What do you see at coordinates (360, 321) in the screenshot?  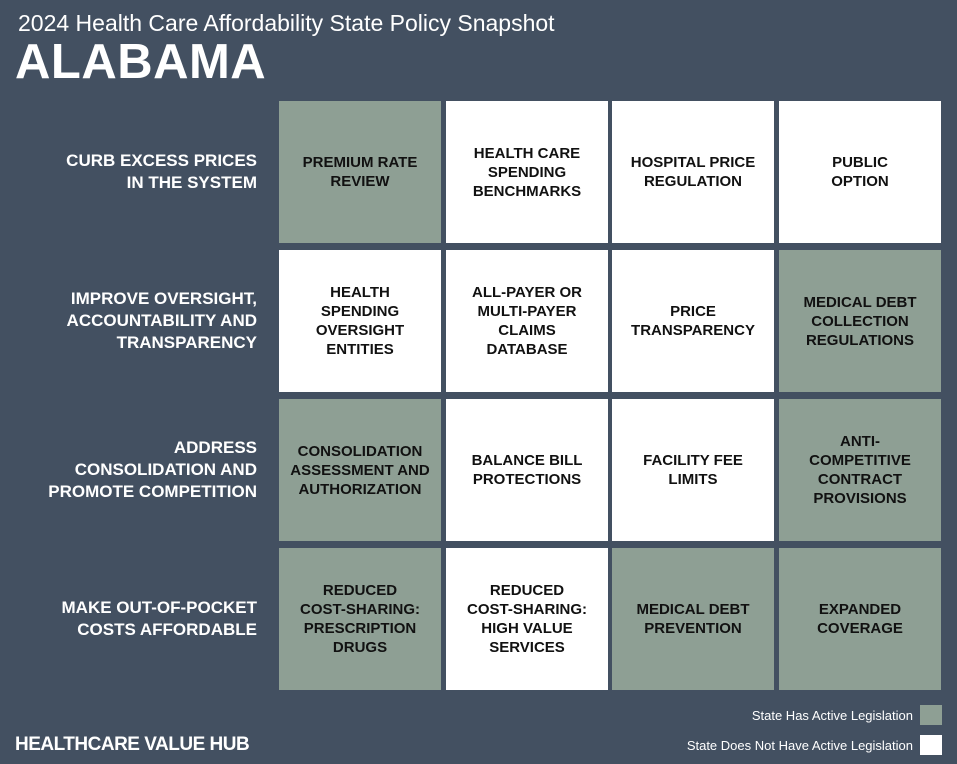 I see `policy-cell: HEALTH SPENDING OVERSIGHT ENTITIES` at bounding box center [360, 321].